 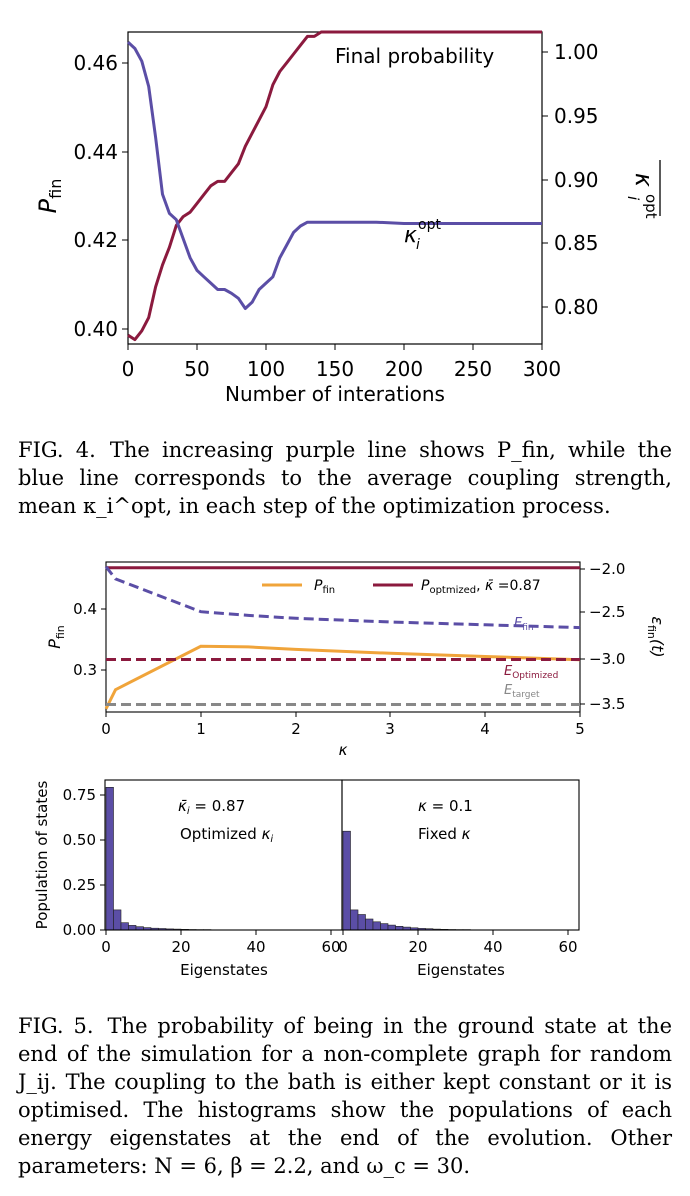 What do you see at coordinates (576, 52) in the screenshot?
I see `fig4-ytick-right: 1.00` at bounding box center [576, 52].